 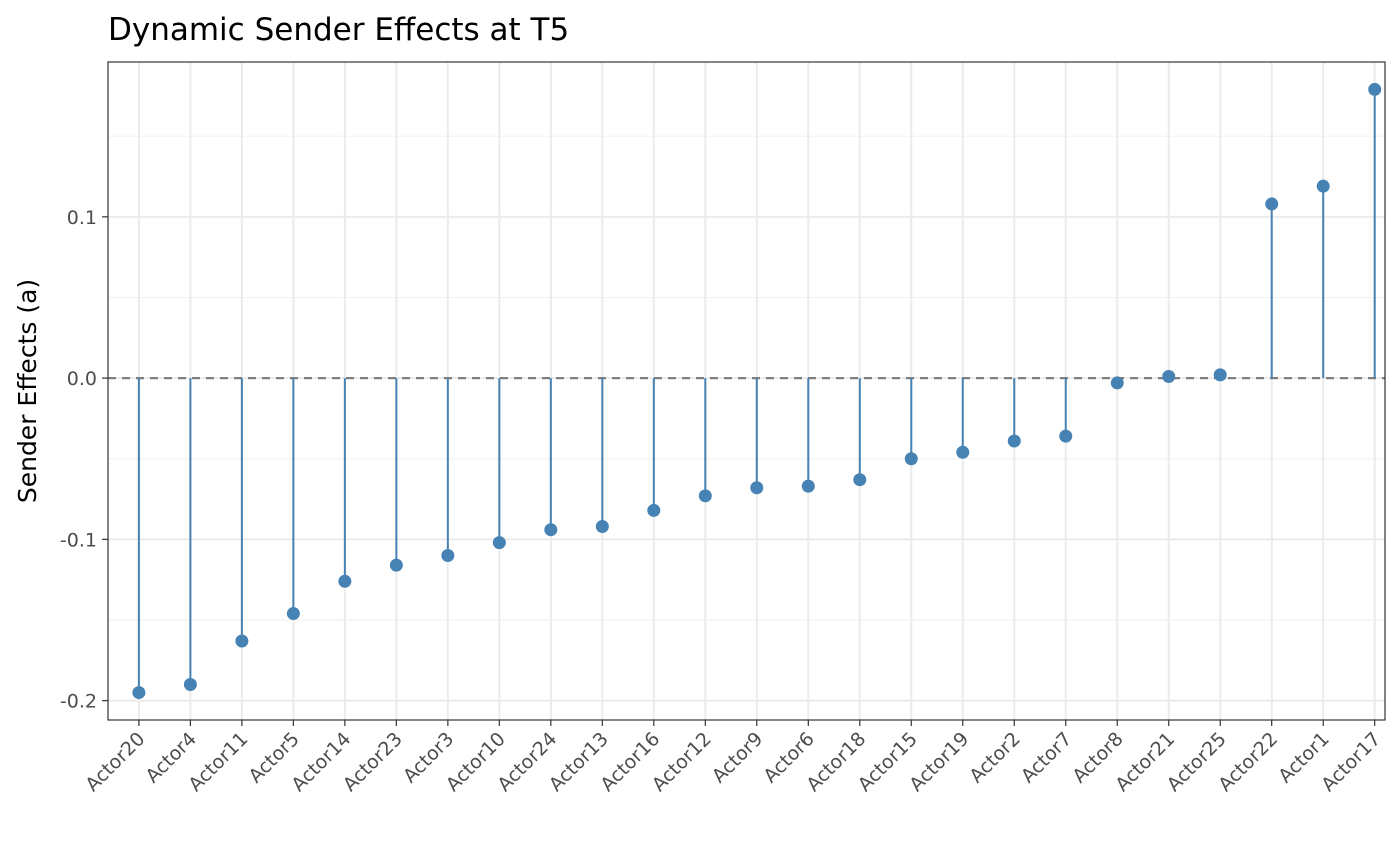 What do you see at coordinates (911, 459) in the screenshot?
I see `point-actor15` at bounding box center [911, 459].